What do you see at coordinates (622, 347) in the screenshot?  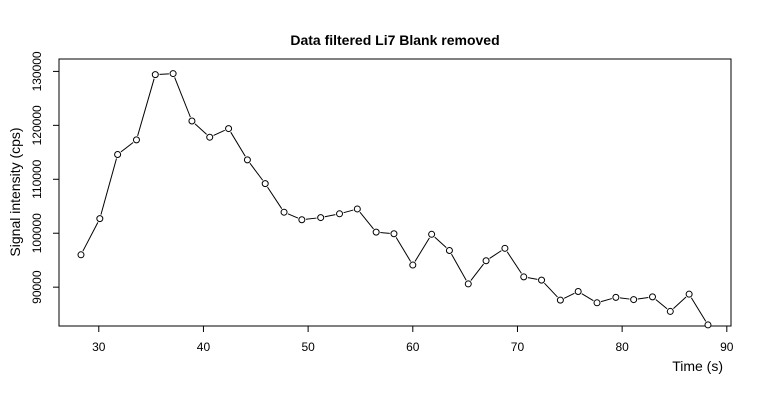 I see `x-tick-label: 80` at bounding box center [622, 347].